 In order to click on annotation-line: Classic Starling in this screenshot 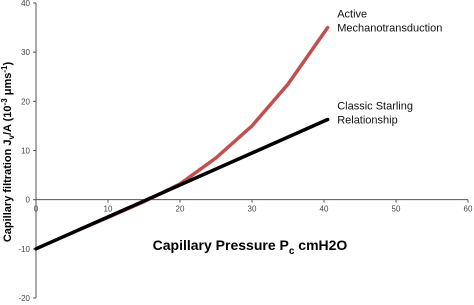, I will do `click(375, 107)`.